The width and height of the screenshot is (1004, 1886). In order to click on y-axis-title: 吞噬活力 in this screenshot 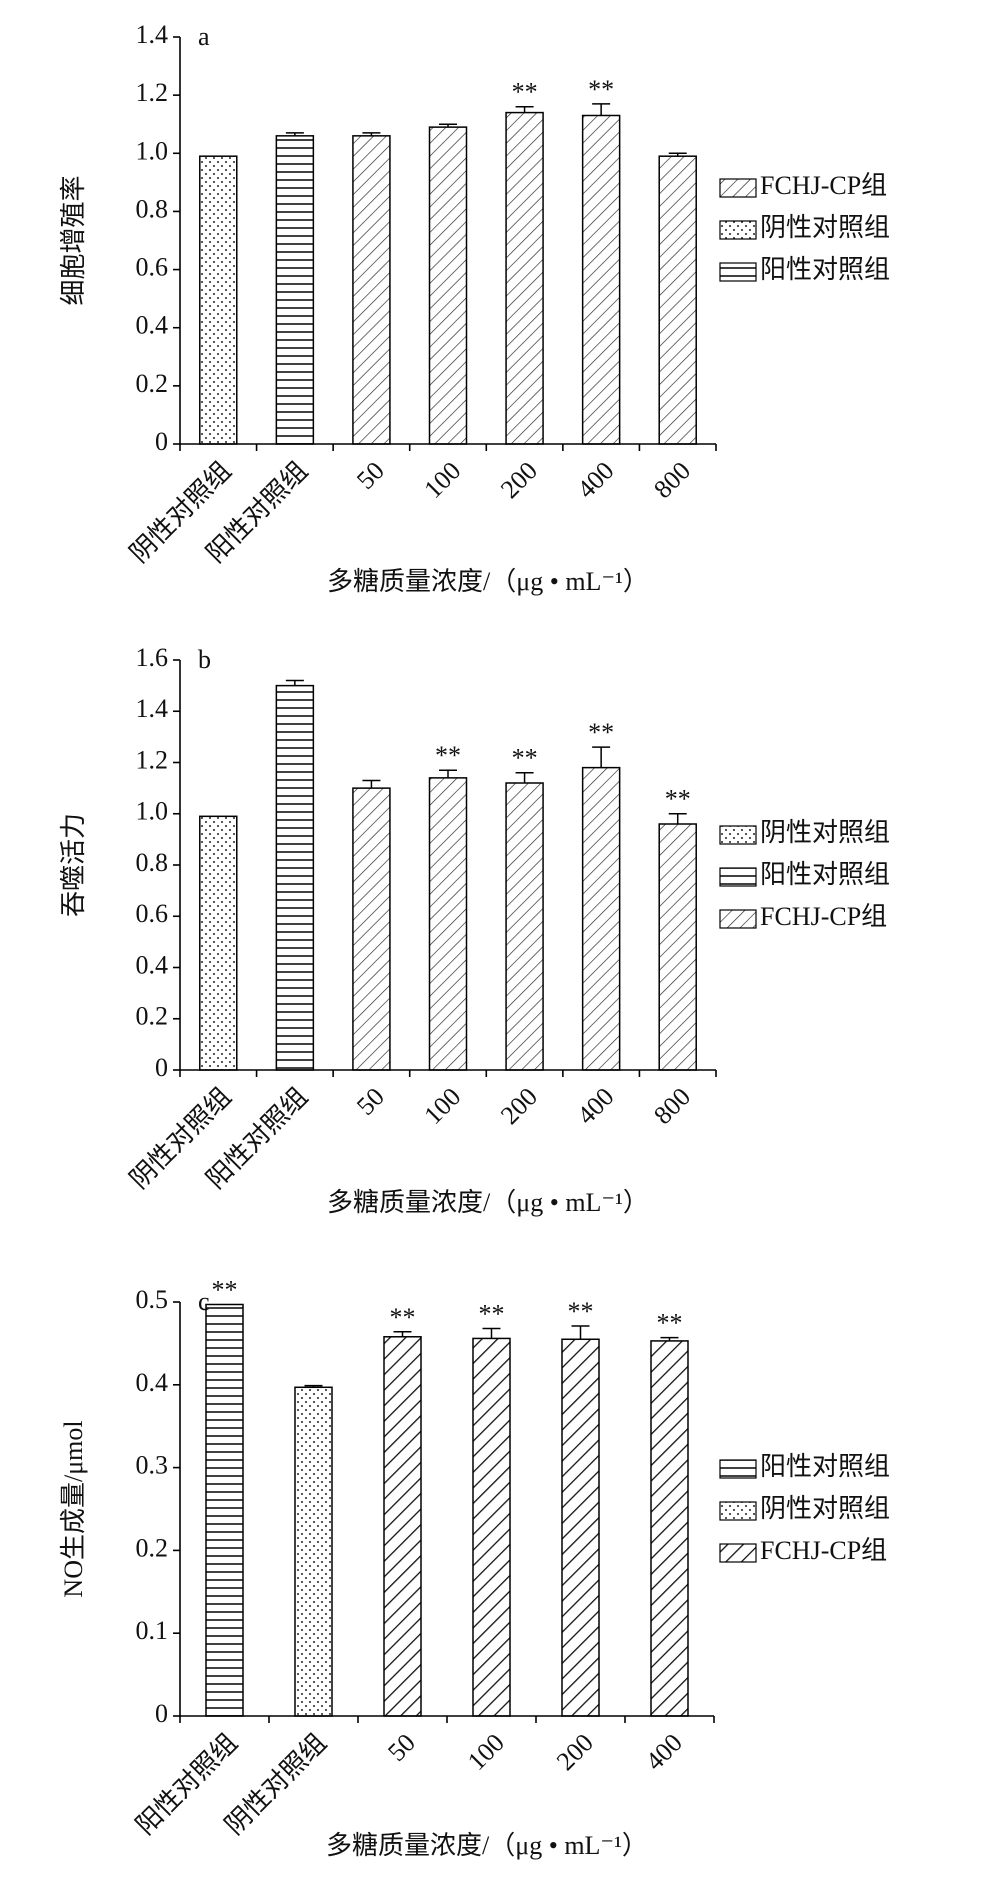, I will do `click(73, 865)`.